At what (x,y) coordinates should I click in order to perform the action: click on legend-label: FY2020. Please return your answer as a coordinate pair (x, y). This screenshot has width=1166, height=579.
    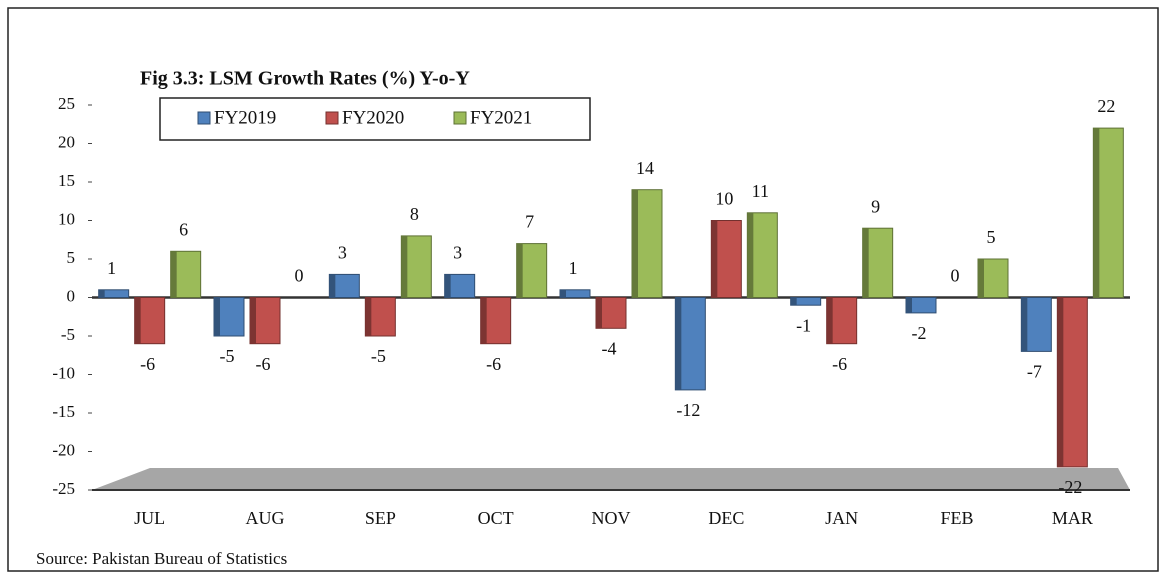
    Looking at the image, I should click on (373, 117).